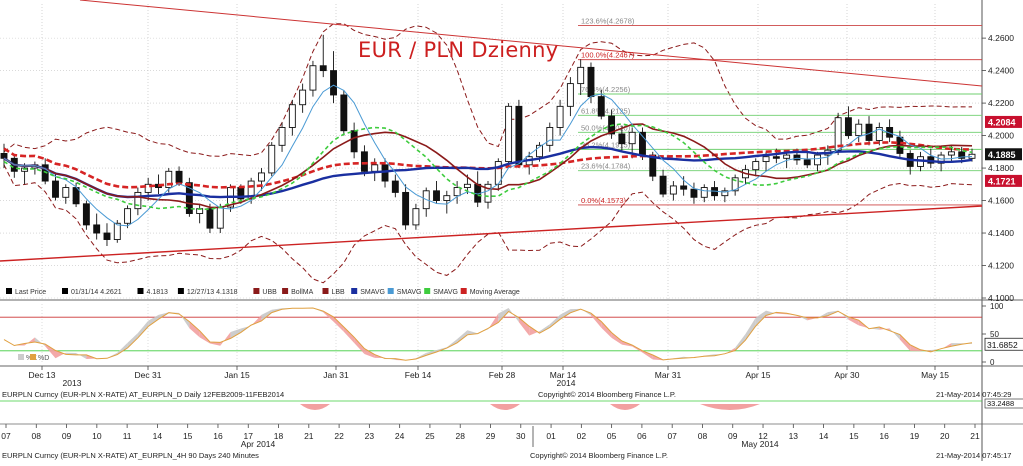 The image size is (1023, 466). I want to click on price-tag-value: 4.1885, so click(1002, 155).